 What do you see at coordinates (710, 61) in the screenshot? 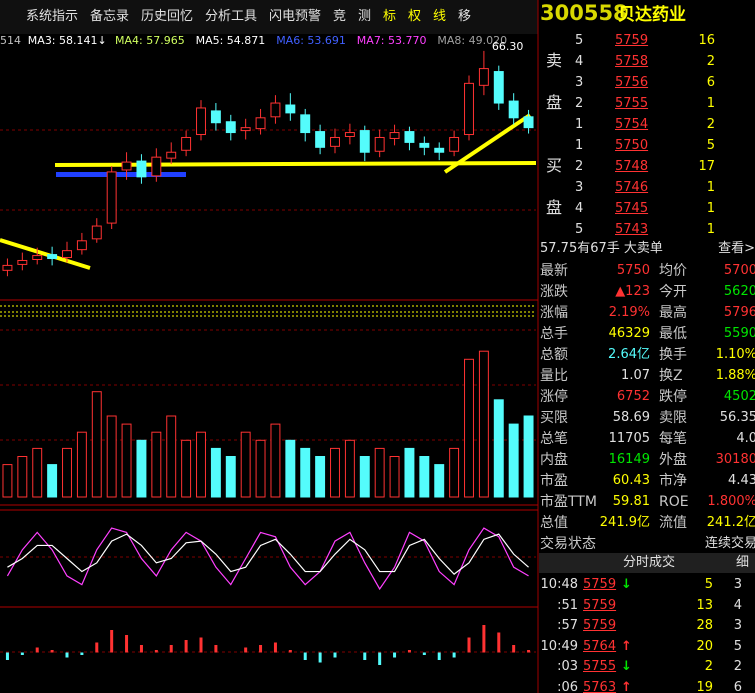
I see `sell-volume: 2` at bounding box center [710, 61].